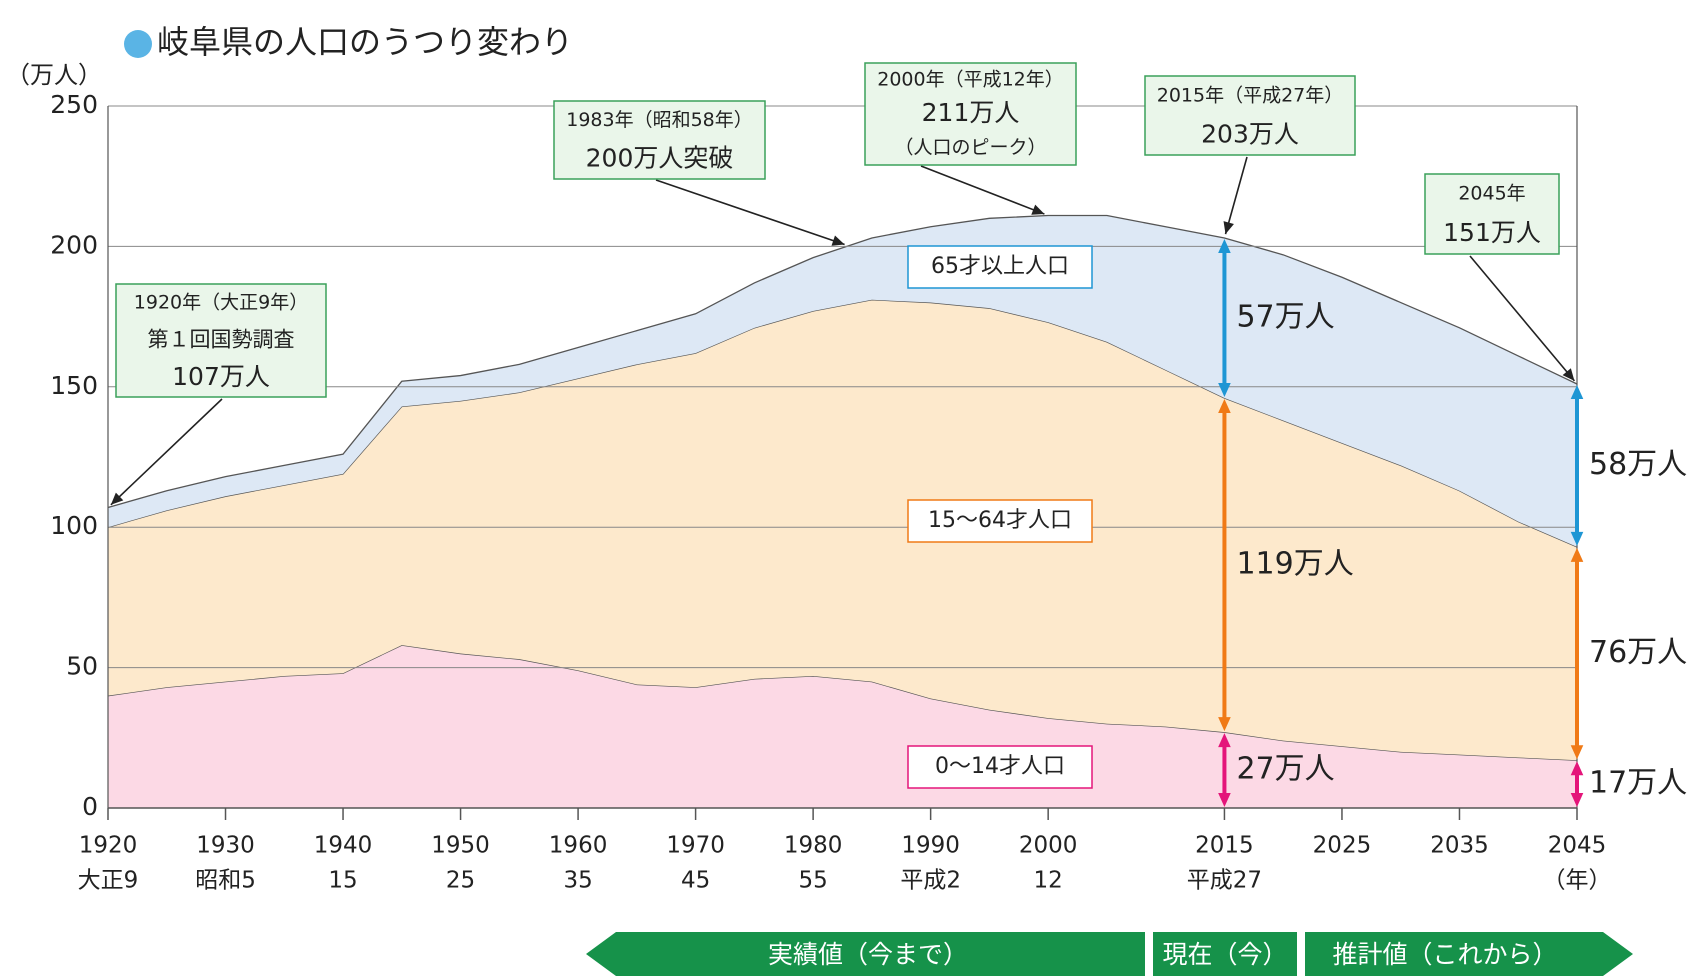 This screenshot has width=1701, height=978. What do you see at coordinates (1492, 232) in the screenshot?
I see `callout-text: 151万人` at bounding box center [1492, 232].